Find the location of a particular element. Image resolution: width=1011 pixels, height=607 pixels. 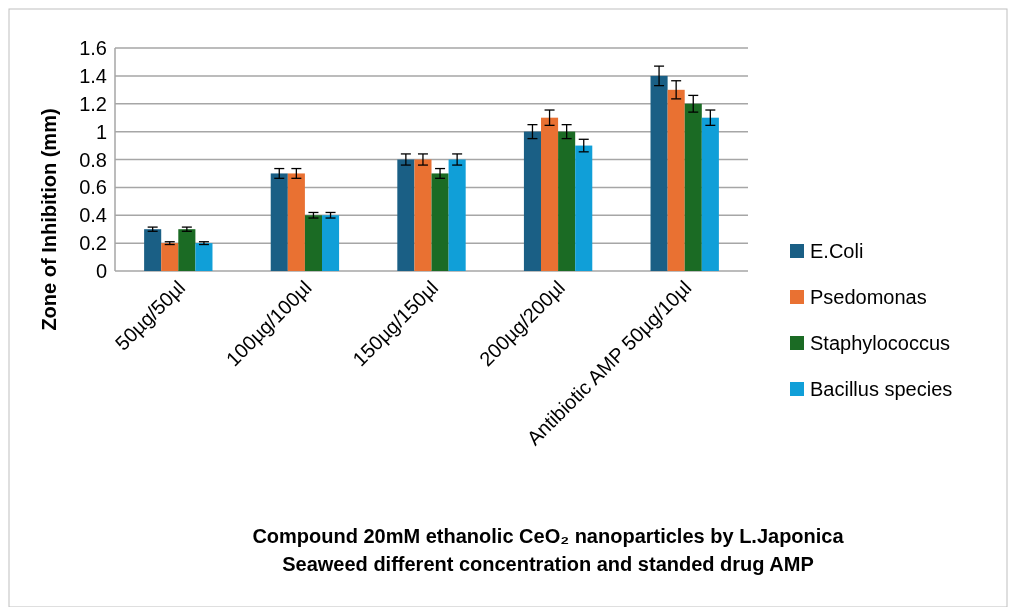

y-tick-label: 1.6 is located at coordinates (93, 48).